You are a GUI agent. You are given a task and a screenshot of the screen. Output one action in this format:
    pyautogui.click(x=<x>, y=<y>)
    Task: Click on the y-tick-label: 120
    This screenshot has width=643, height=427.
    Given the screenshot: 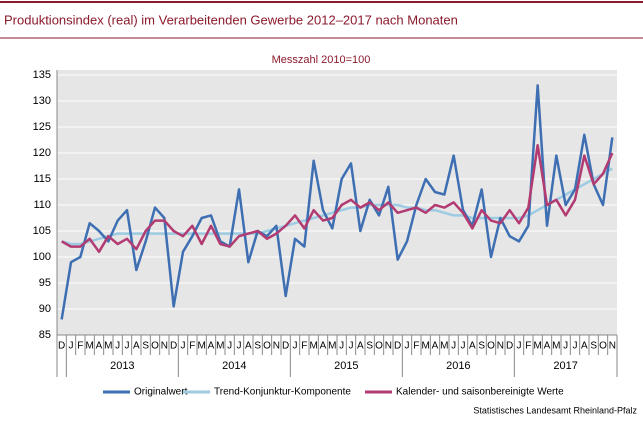 What is the action you would take?
    pyautogui.click(x=42, y=153)
    